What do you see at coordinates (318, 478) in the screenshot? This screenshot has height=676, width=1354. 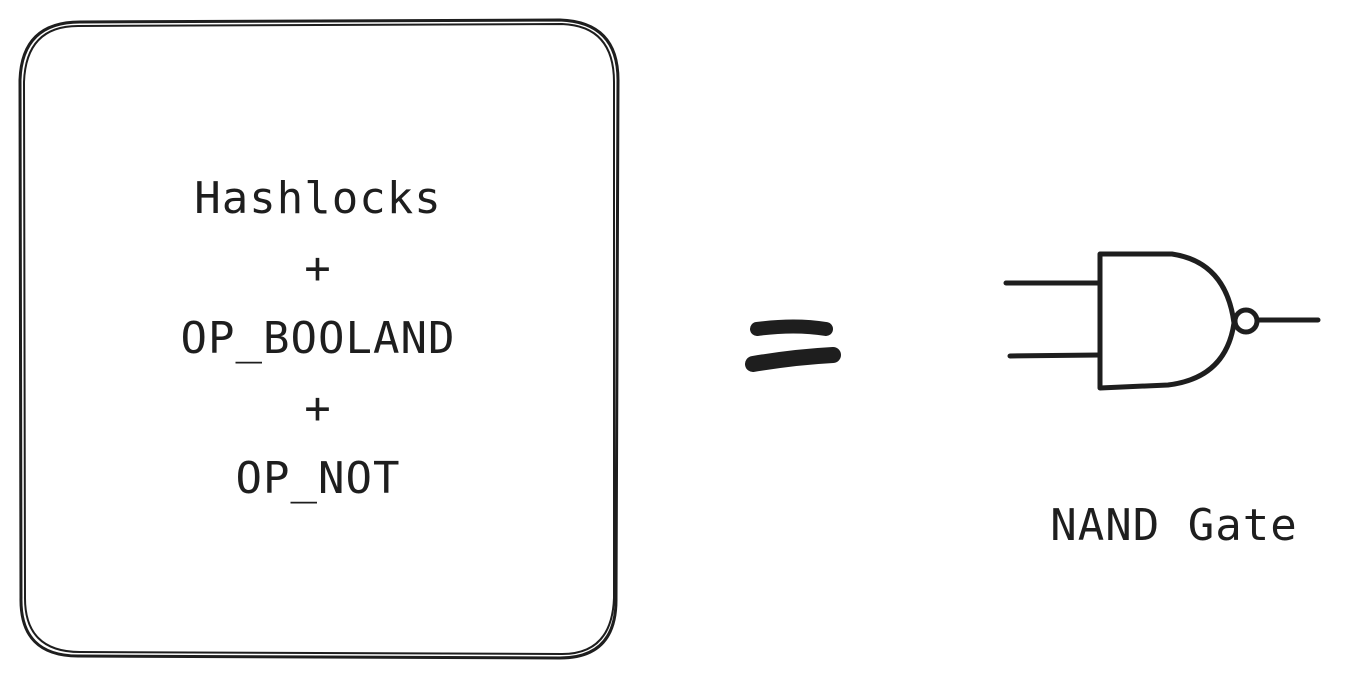 I see `box-line-op-not: OP_NOT` at bounding box center [318, 478].